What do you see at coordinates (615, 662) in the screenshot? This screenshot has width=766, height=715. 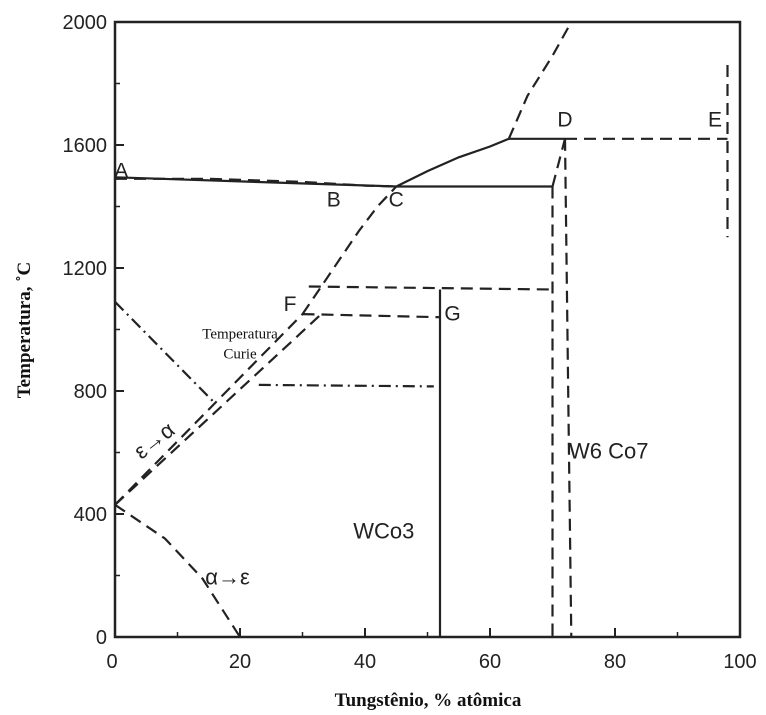 I see `x-tick-label: 80` at bounding box center [615, 662].